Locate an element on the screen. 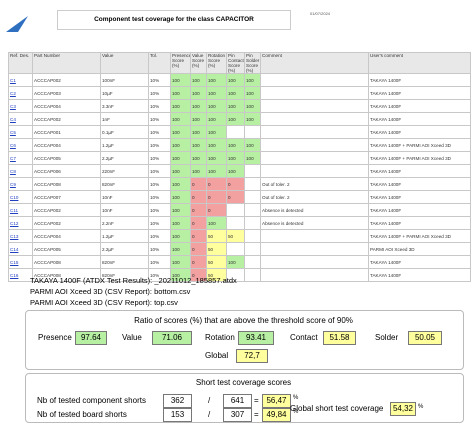 This screenshot has width=474, height=423. cell: C7 is located at coordinates (20, 158).